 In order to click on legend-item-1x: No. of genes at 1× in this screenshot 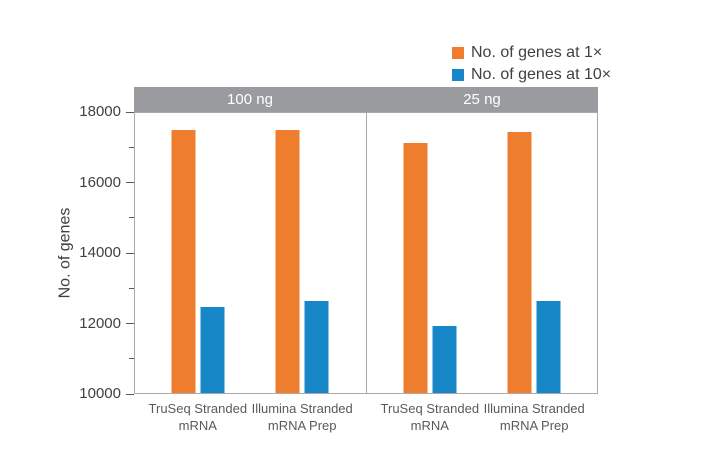, I will do `click(531, 53)`.